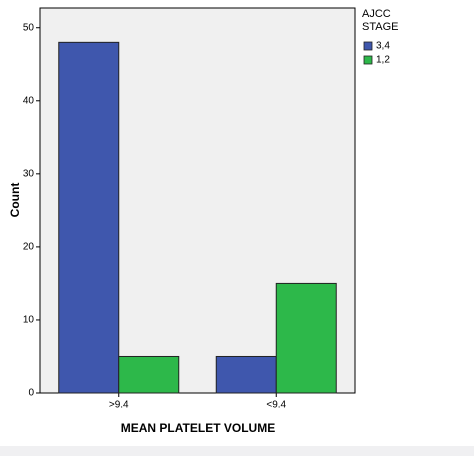  What do you see at coordinates (29, 247) in the screenshot?
I see `y-tick-label: 20` at bounding box center [29, 247].